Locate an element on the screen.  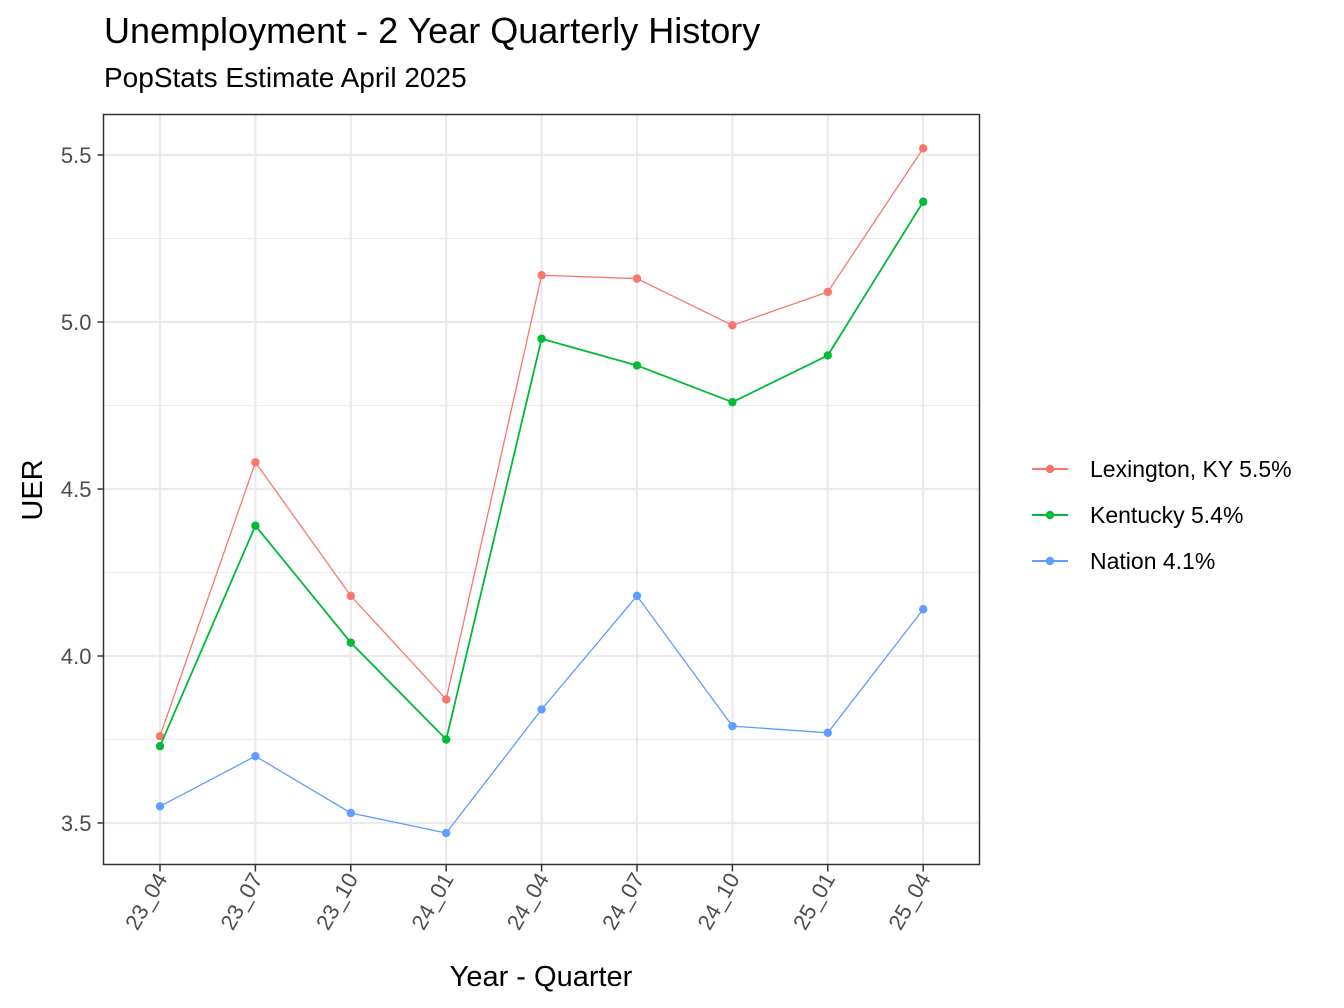
x-tick-label: 24_01 is located at coordinates (432, 901).